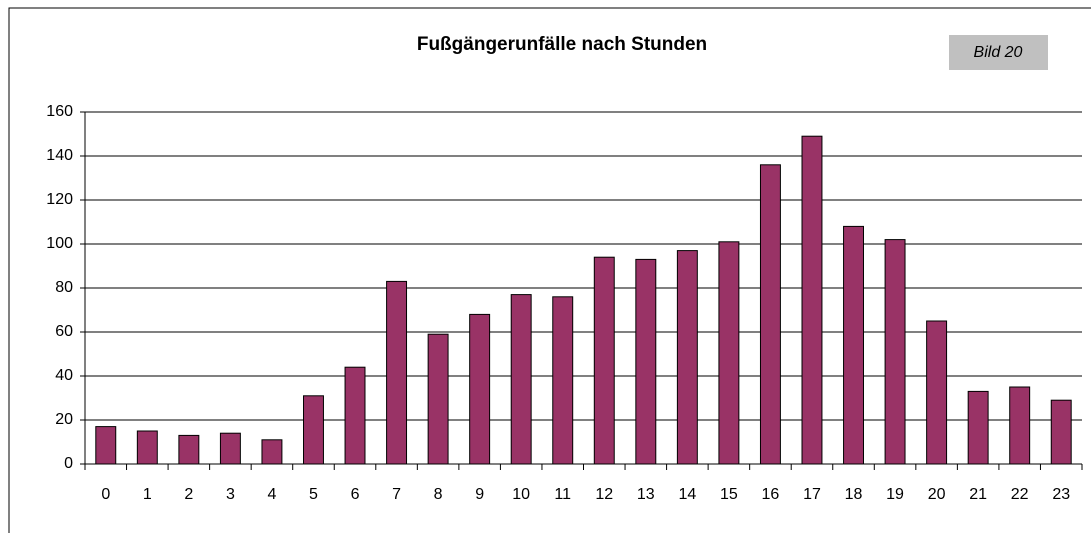 This screenshot has width=1091, height=533. I want to click on x-tick-label: 4, so click(271, 494).